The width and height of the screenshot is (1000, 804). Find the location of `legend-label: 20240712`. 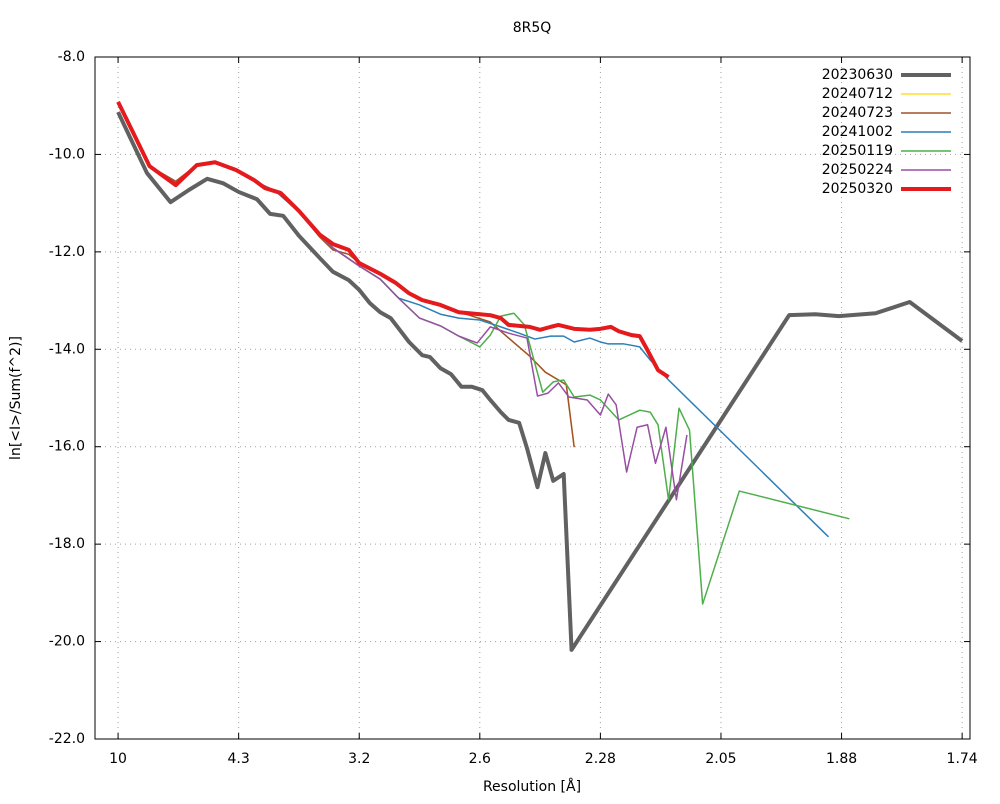

legend-label: 20240712 is located at coordinates (857, 94).